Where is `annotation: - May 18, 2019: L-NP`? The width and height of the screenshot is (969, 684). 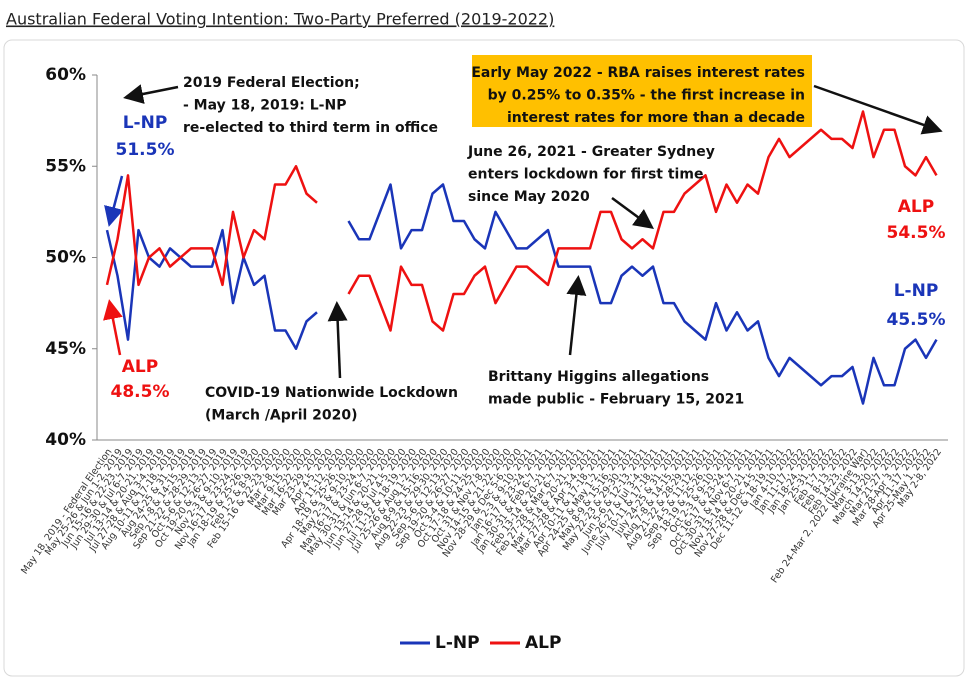
annotation: - May 18, 2019: L-NP is located at coordinates (264, 106).